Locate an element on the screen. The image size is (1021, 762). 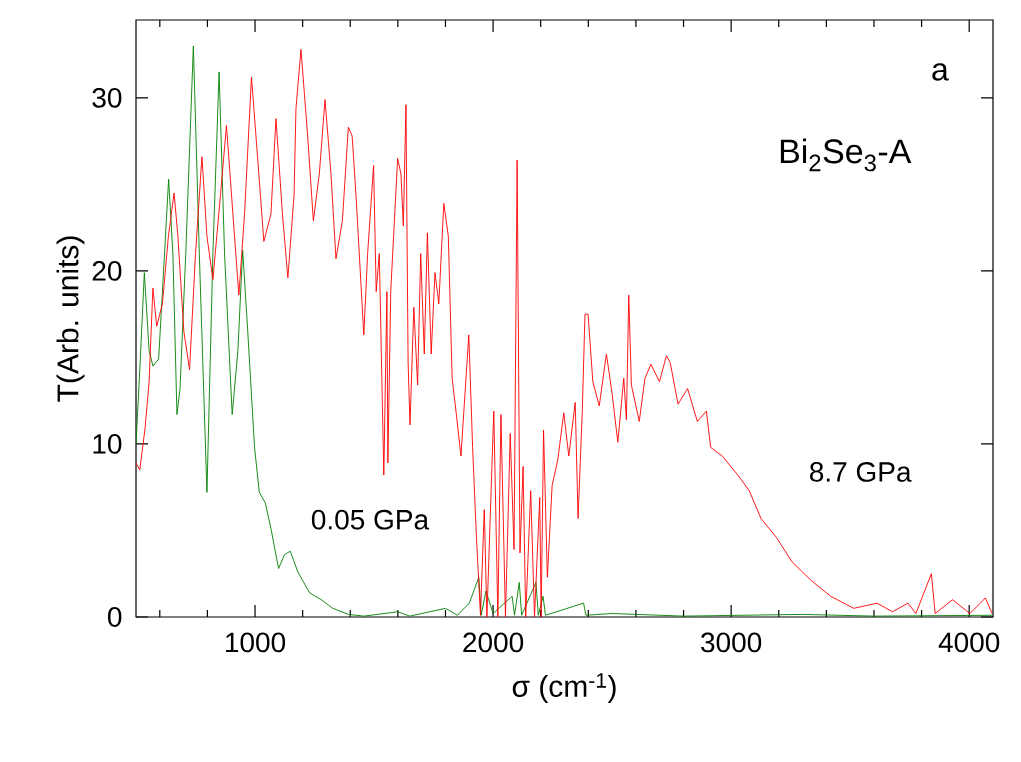
annotation: a is located at coordinates (940, 72).